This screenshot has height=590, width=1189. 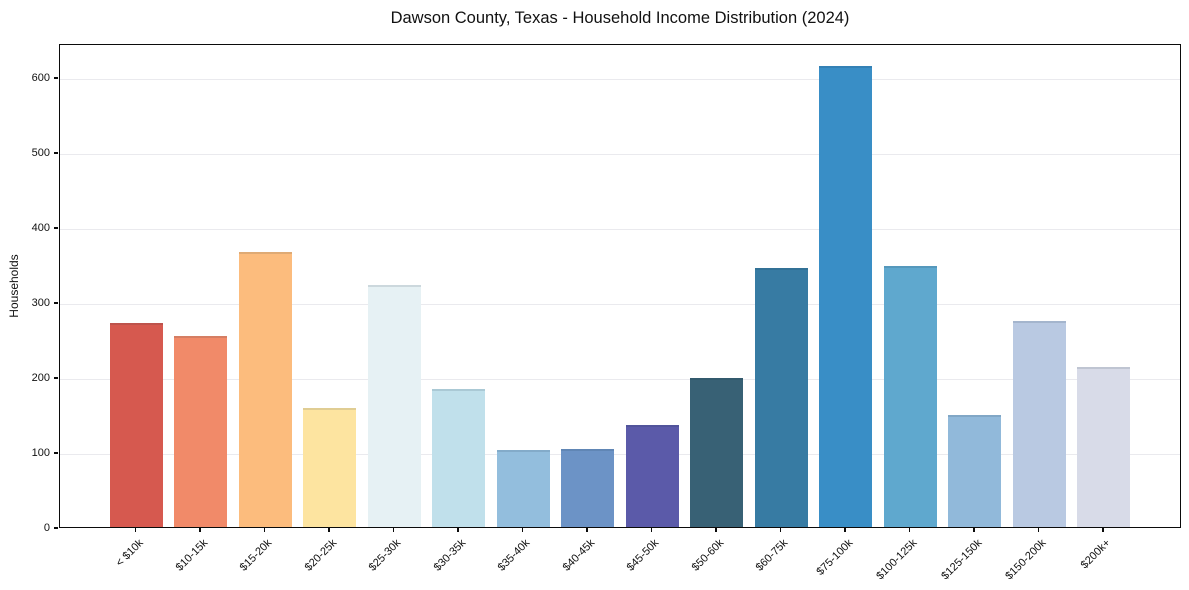 What do you see at coordinates (321, 555) in the screenshot?
I see `x-tick-label: $20-25k` at bounding box center [321, 555].